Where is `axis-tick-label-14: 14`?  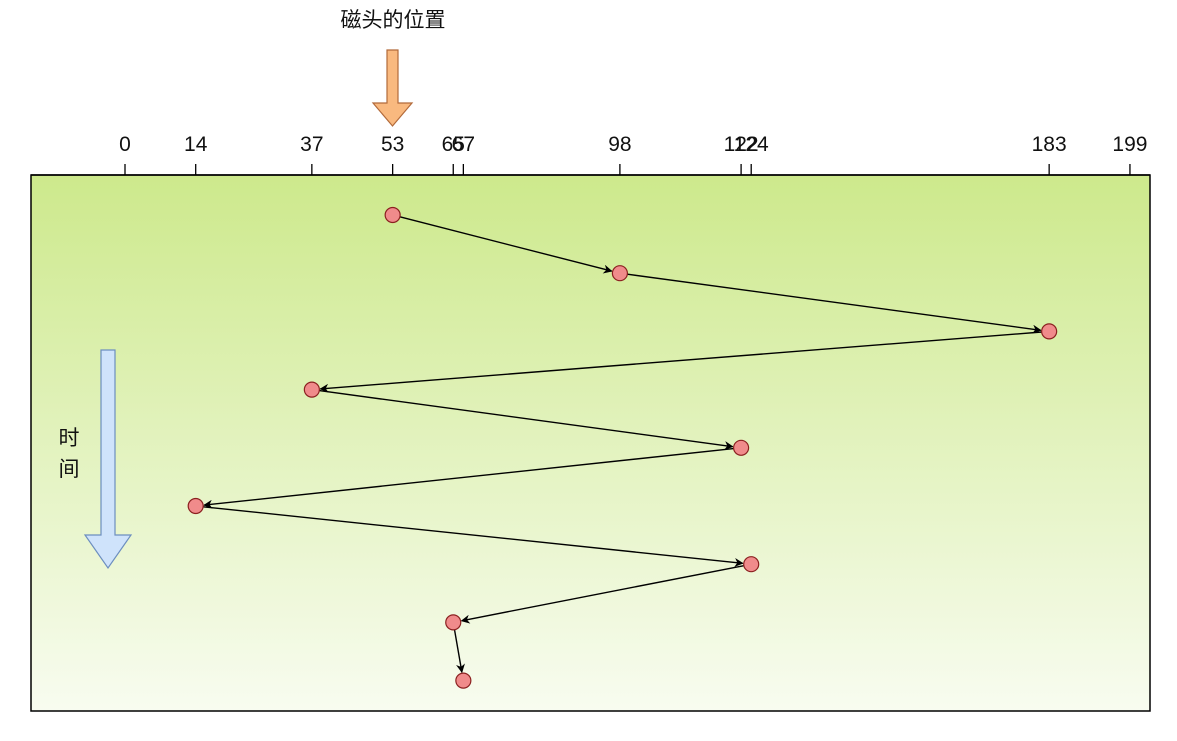 axis-tick-label-14: 14 is located at coordinates (196, 144).